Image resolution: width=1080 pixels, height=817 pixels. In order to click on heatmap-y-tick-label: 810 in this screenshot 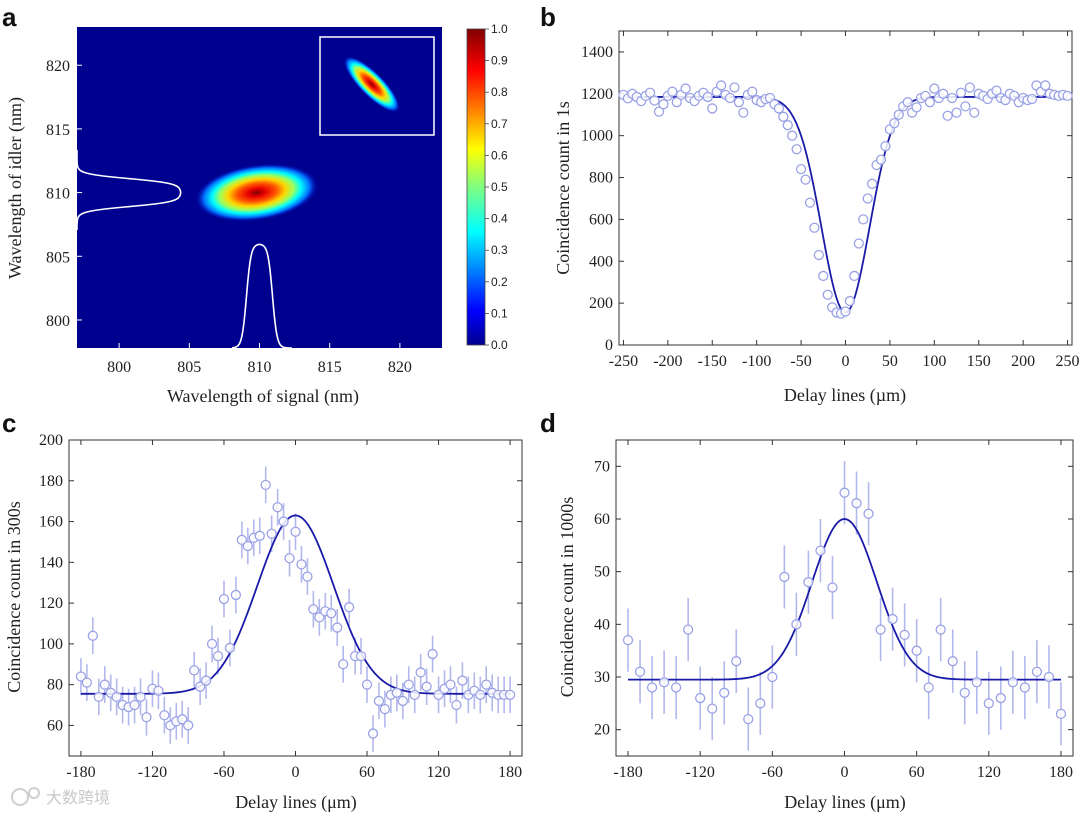, I will do `click(58, 194)`.